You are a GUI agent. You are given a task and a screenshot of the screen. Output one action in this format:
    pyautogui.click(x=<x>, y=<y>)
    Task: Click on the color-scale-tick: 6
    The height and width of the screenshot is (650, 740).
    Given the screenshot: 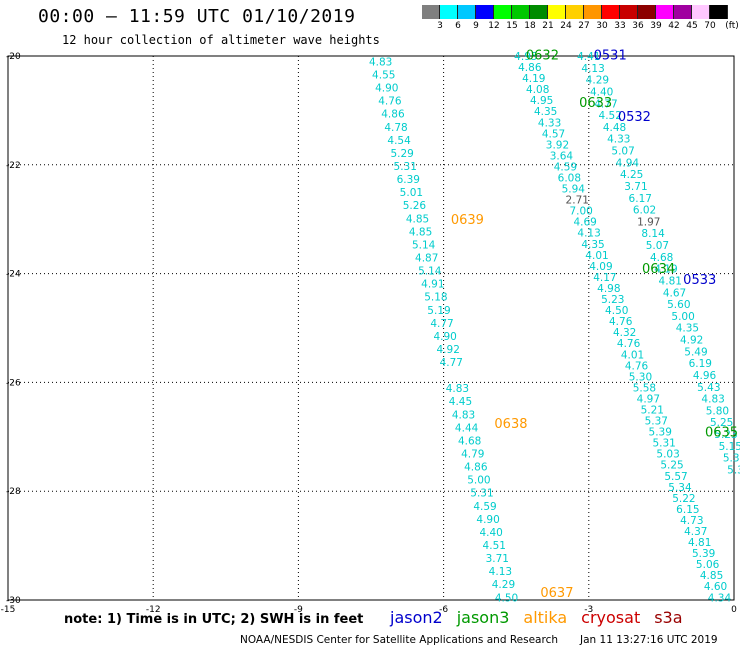 What is the action you would take?
    pyautogui.click(x=458, y=26)
    